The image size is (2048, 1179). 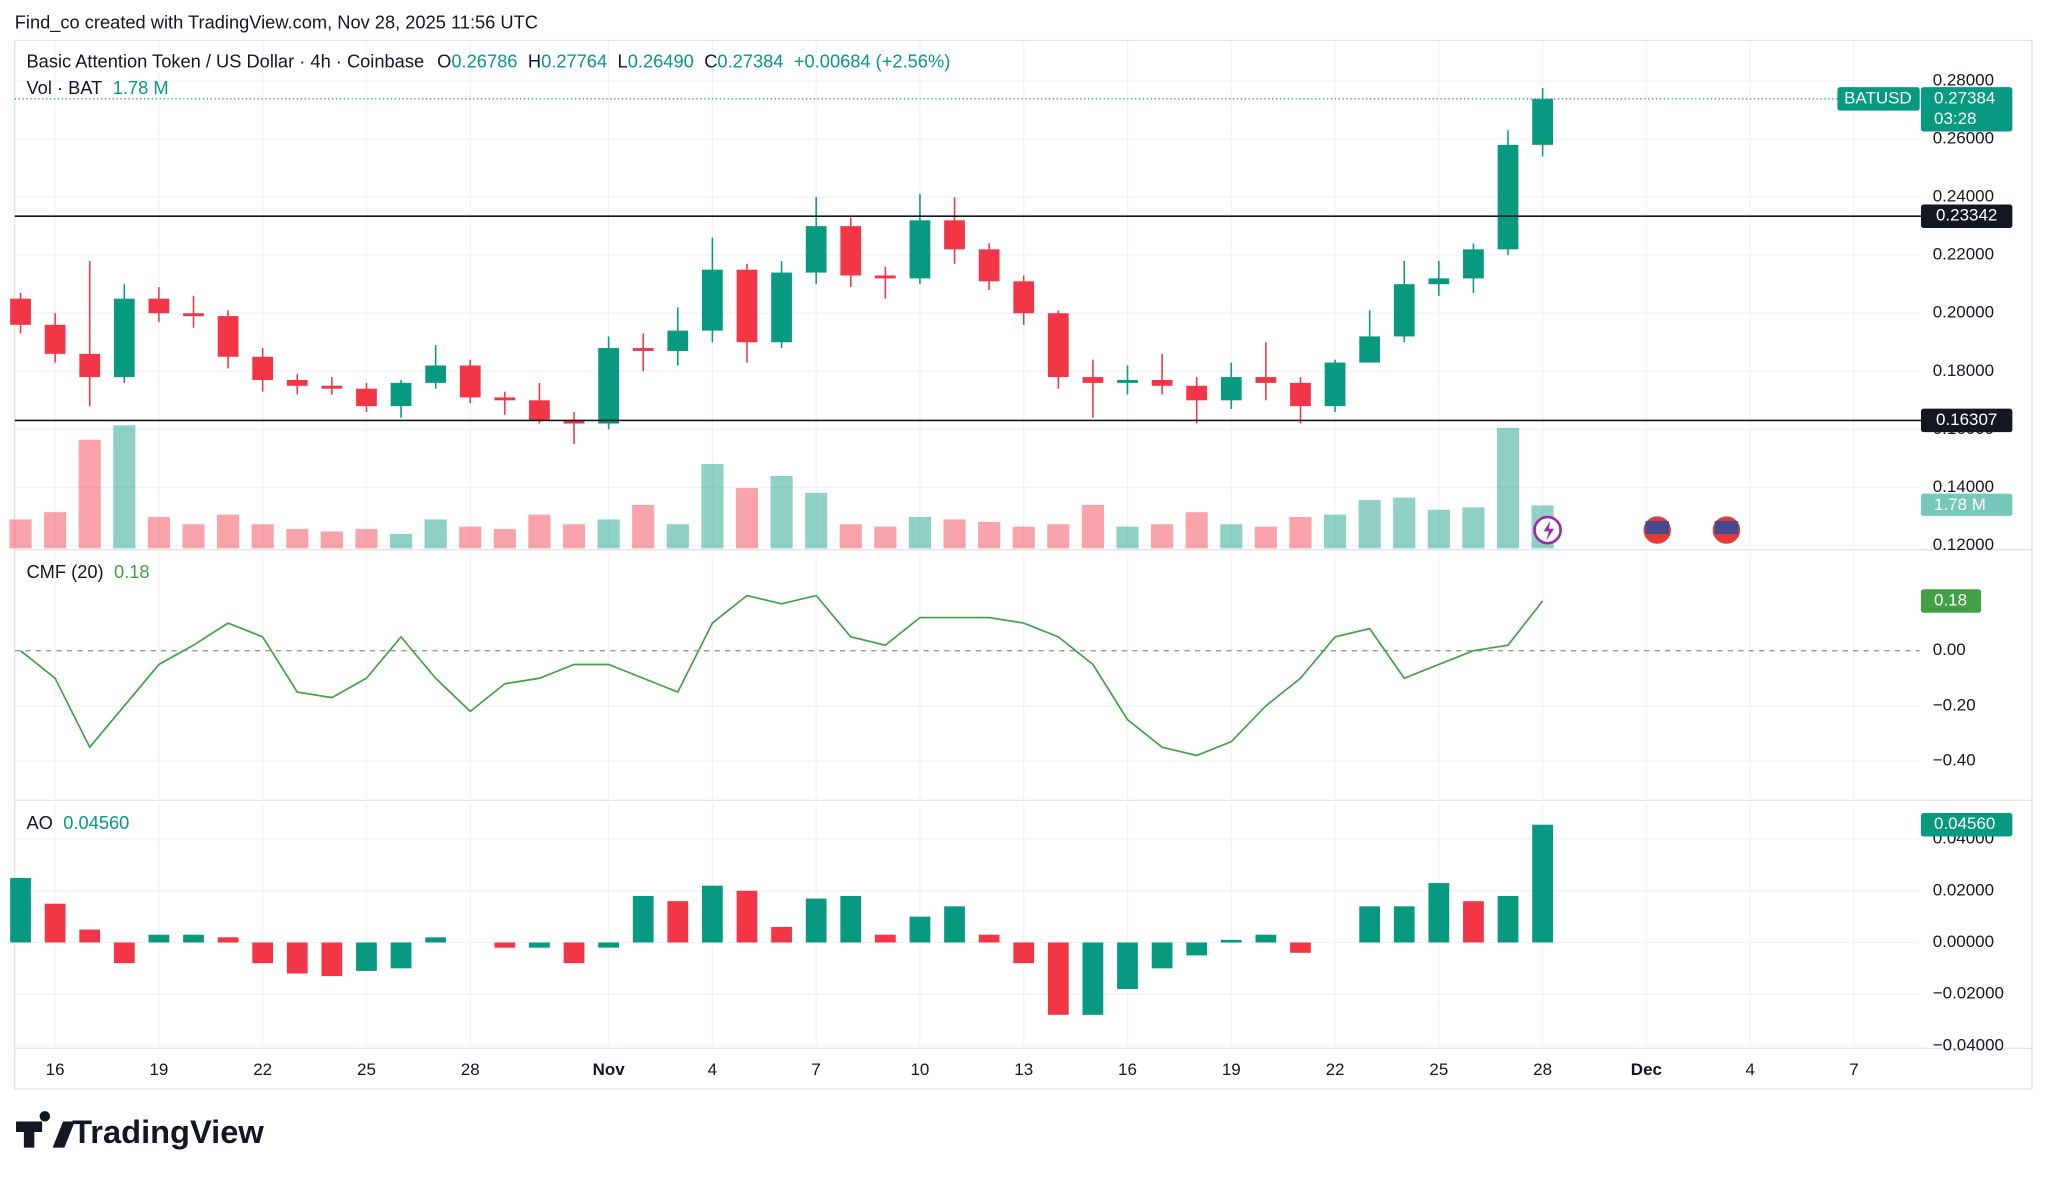 I want to click on cmf-line, so click(x=782, y=675).